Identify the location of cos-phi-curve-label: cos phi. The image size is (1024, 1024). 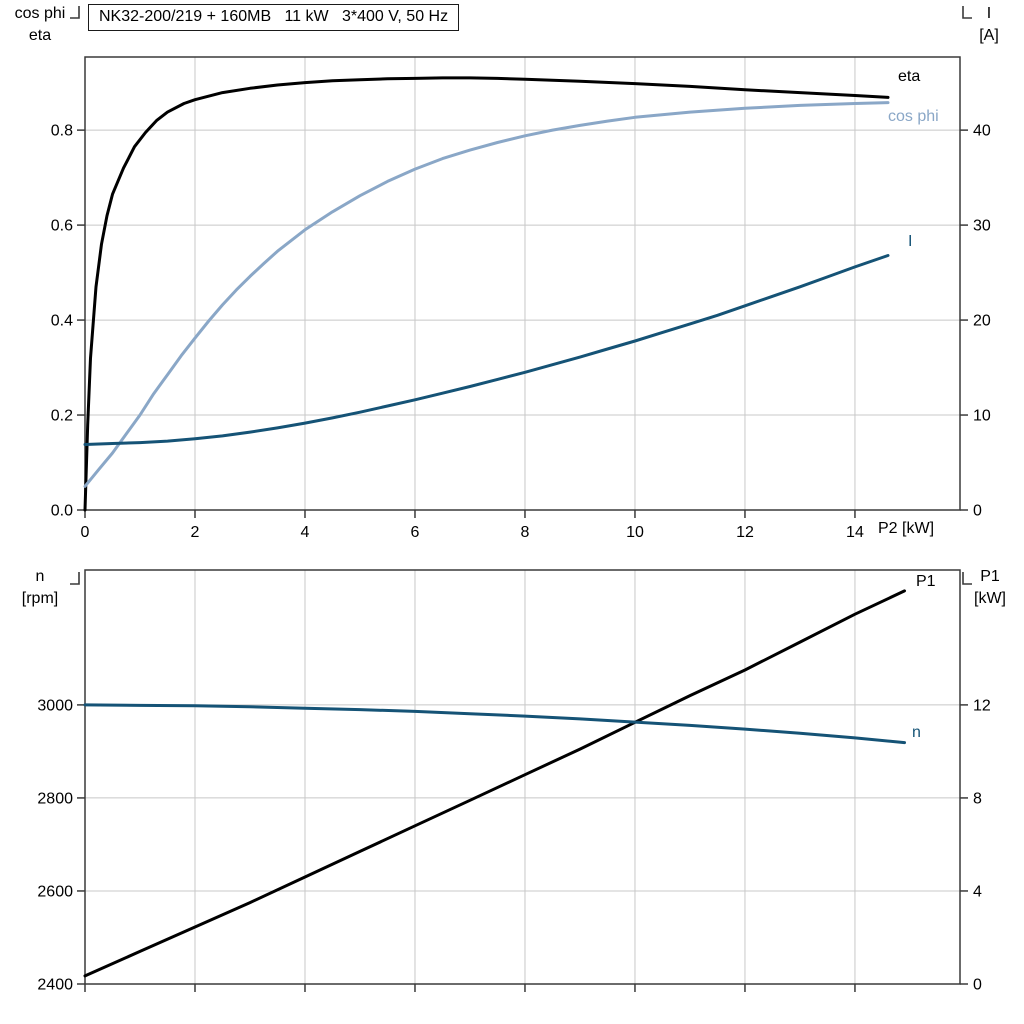
(913, 116).